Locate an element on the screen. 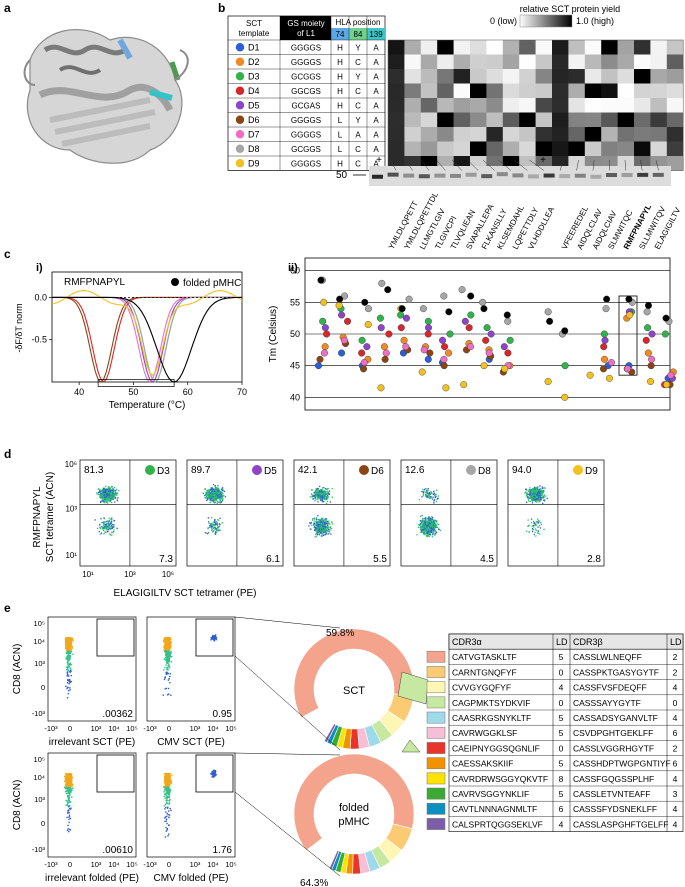 This screenshot has height=887, width=685. template-residue: C is located at coordinates (358, 106).